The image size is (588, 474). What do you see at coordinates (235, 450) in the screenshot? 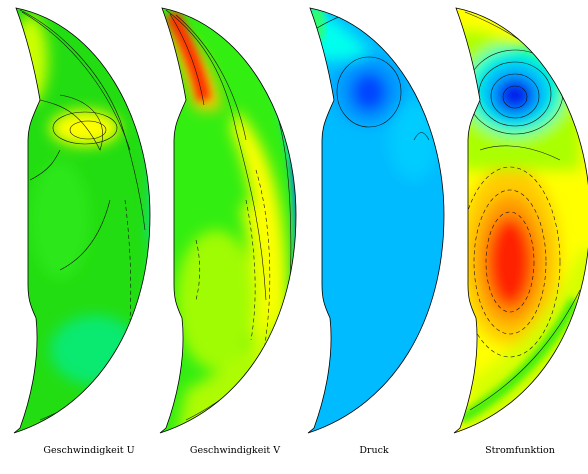
I see `panel-label: Geschwindigkeit V` at bounding box center [235, 450].